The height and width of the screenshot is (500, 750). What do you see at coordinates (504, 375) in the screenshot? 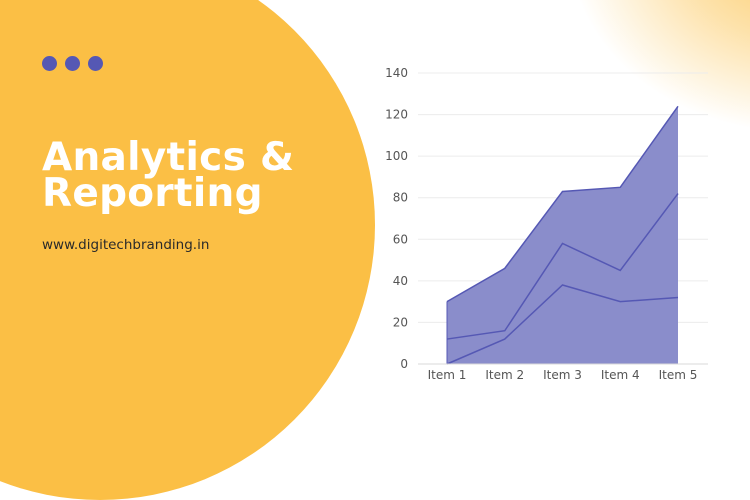
I see `x-tick-label: Item 2` at bounding box center [504, 375].